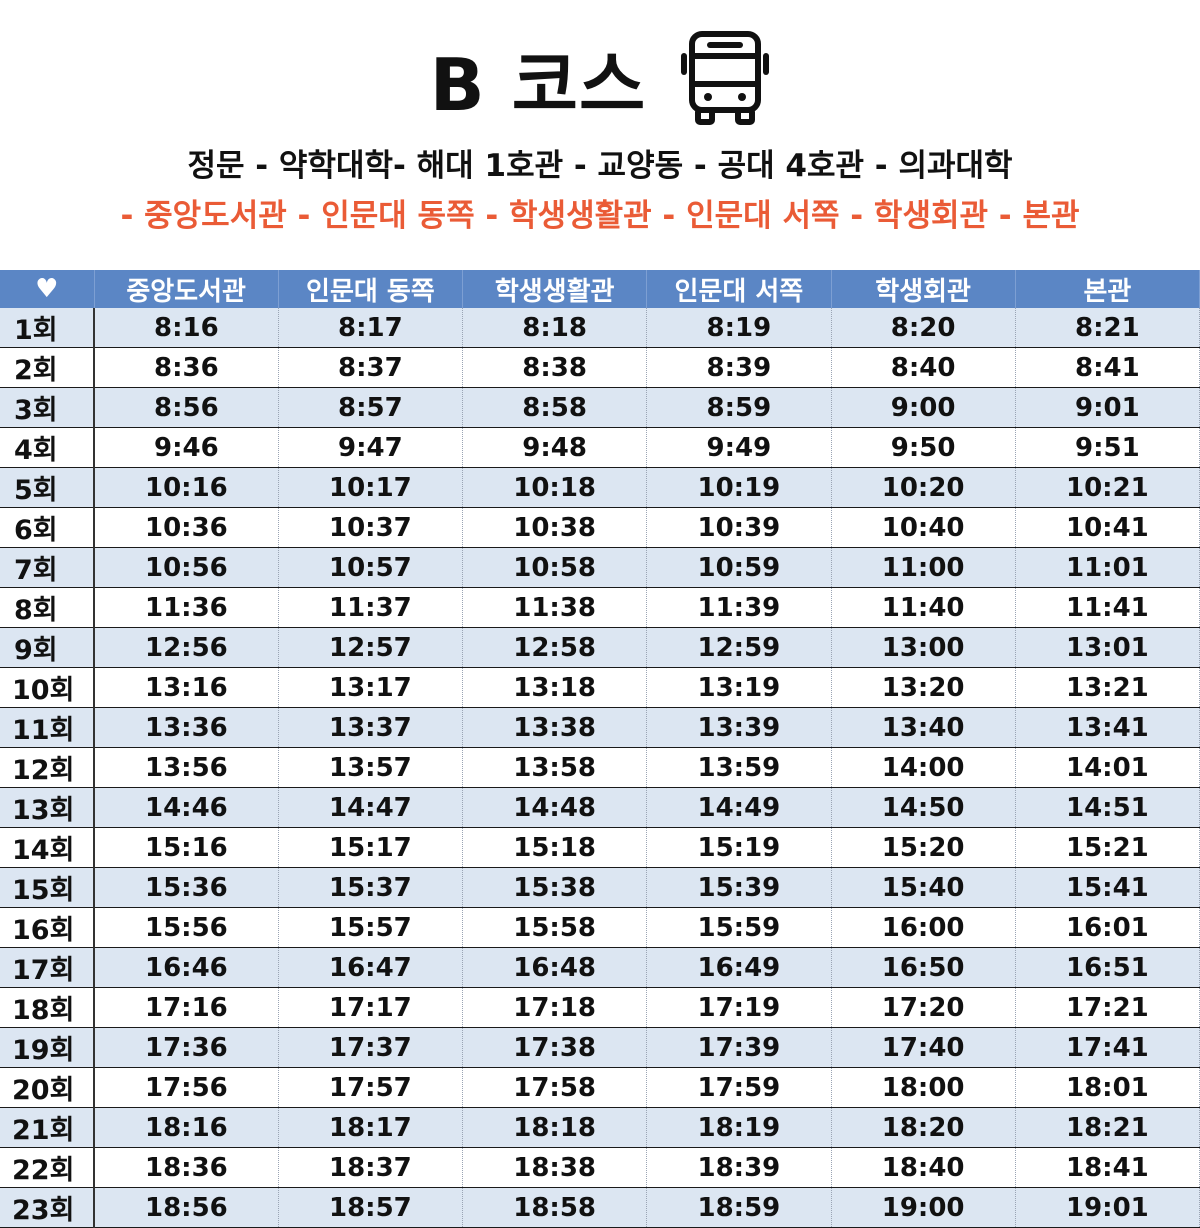 The height and width of the screenshot is (1228, 1200). I want to click on run-label: 13회, so click(47, 807).